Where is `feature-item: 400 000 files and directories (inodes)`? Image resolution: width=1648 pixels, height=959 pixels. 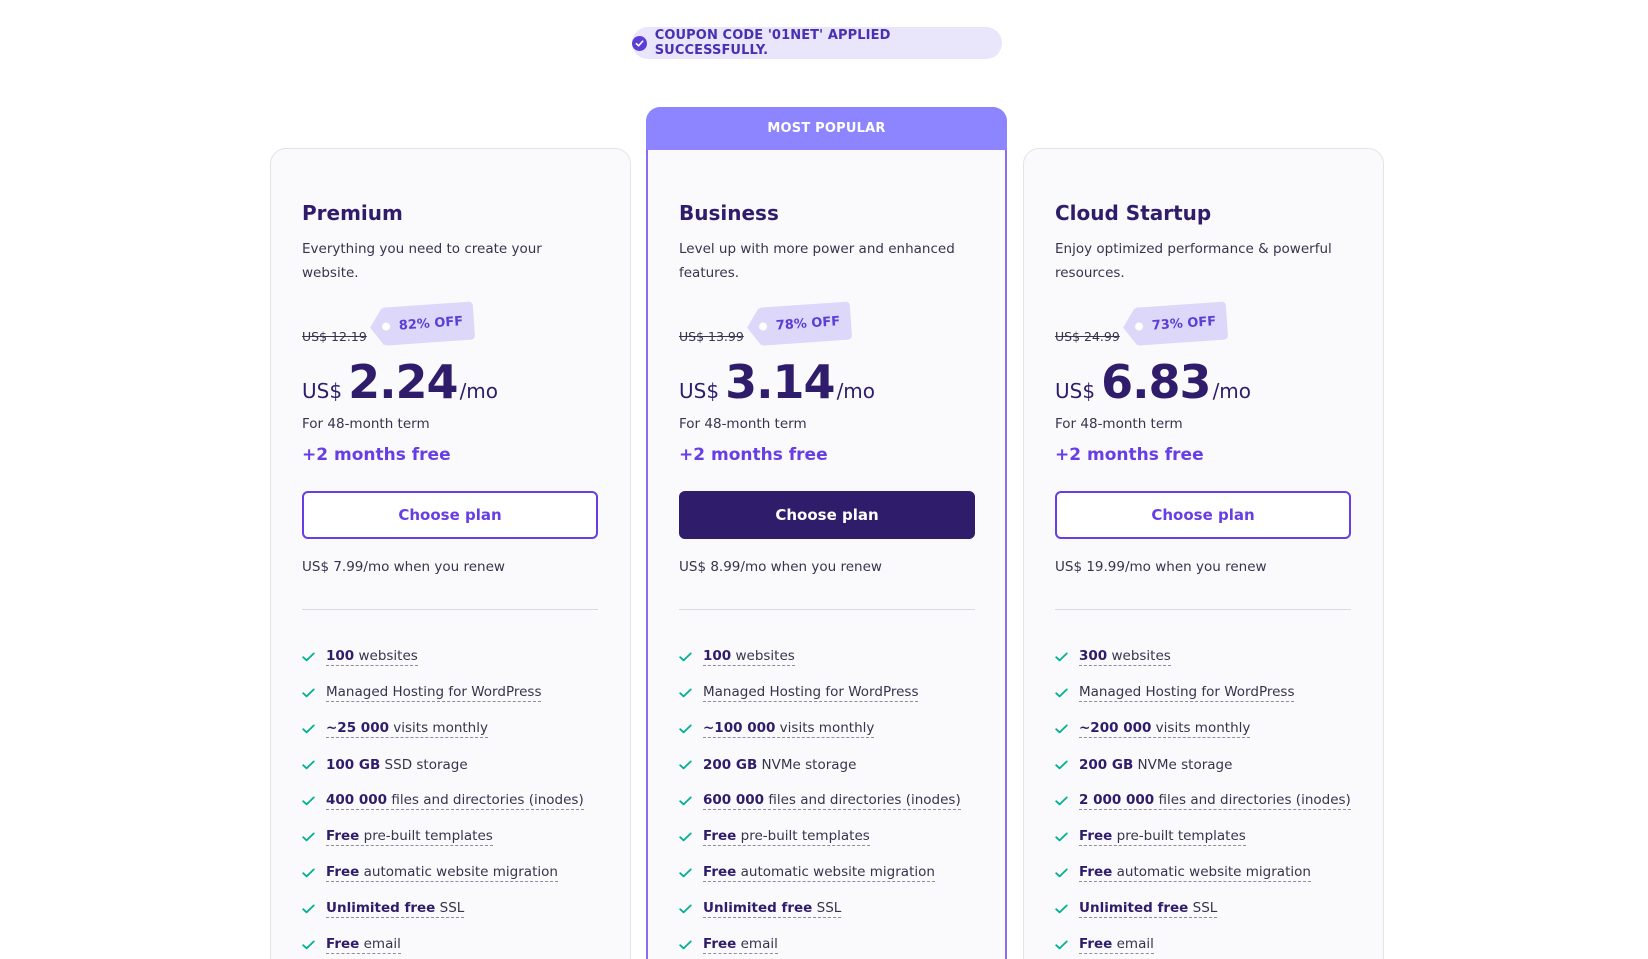
feature-item: 400 000 files and directories (inodes) is located at coordinates (452, 801).